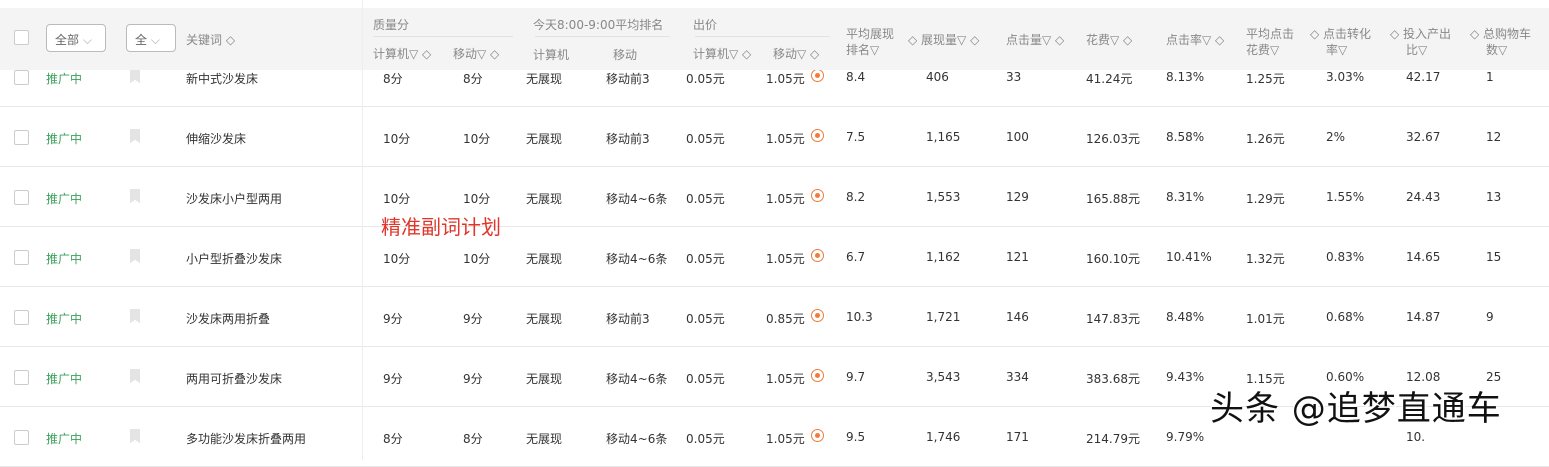 This screenshot has height=467, width=1549. What do you see at coordinates (1017, 137) in the screenshot?
I see `cell-clk: 100` at bounding box center [1017, 137].